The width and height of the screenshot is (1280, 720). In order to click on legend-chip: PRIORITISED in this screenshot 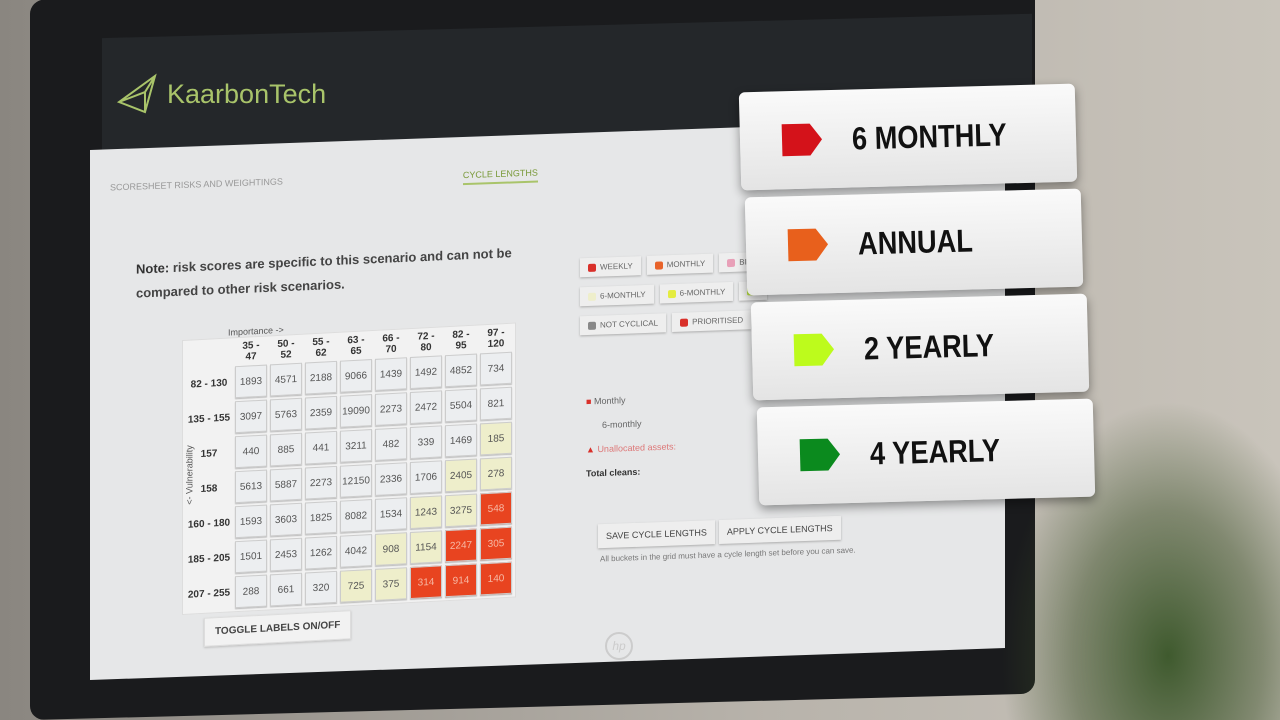, I will do `click(712, 321)`.